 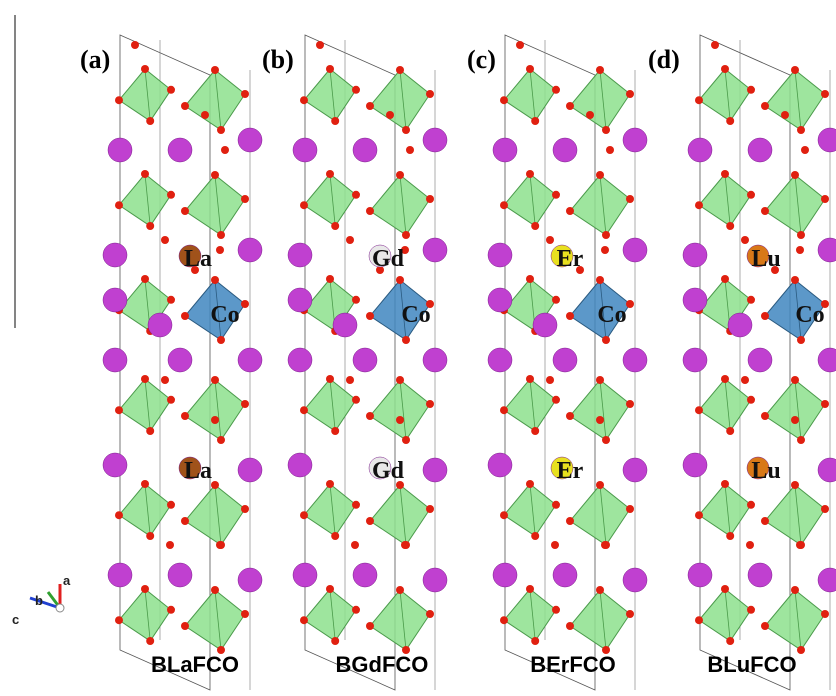 What do you see at coordinates (60, 608) in the screenshot?
I see `origin` at bounding box center [60, 608].